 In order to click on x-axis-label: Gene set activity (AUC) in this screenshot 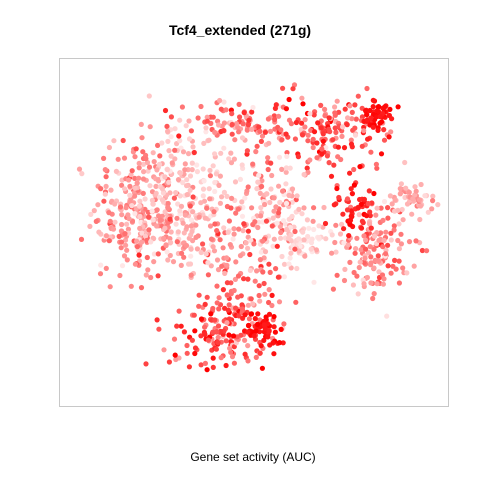, I will do `click(252, 457)`.